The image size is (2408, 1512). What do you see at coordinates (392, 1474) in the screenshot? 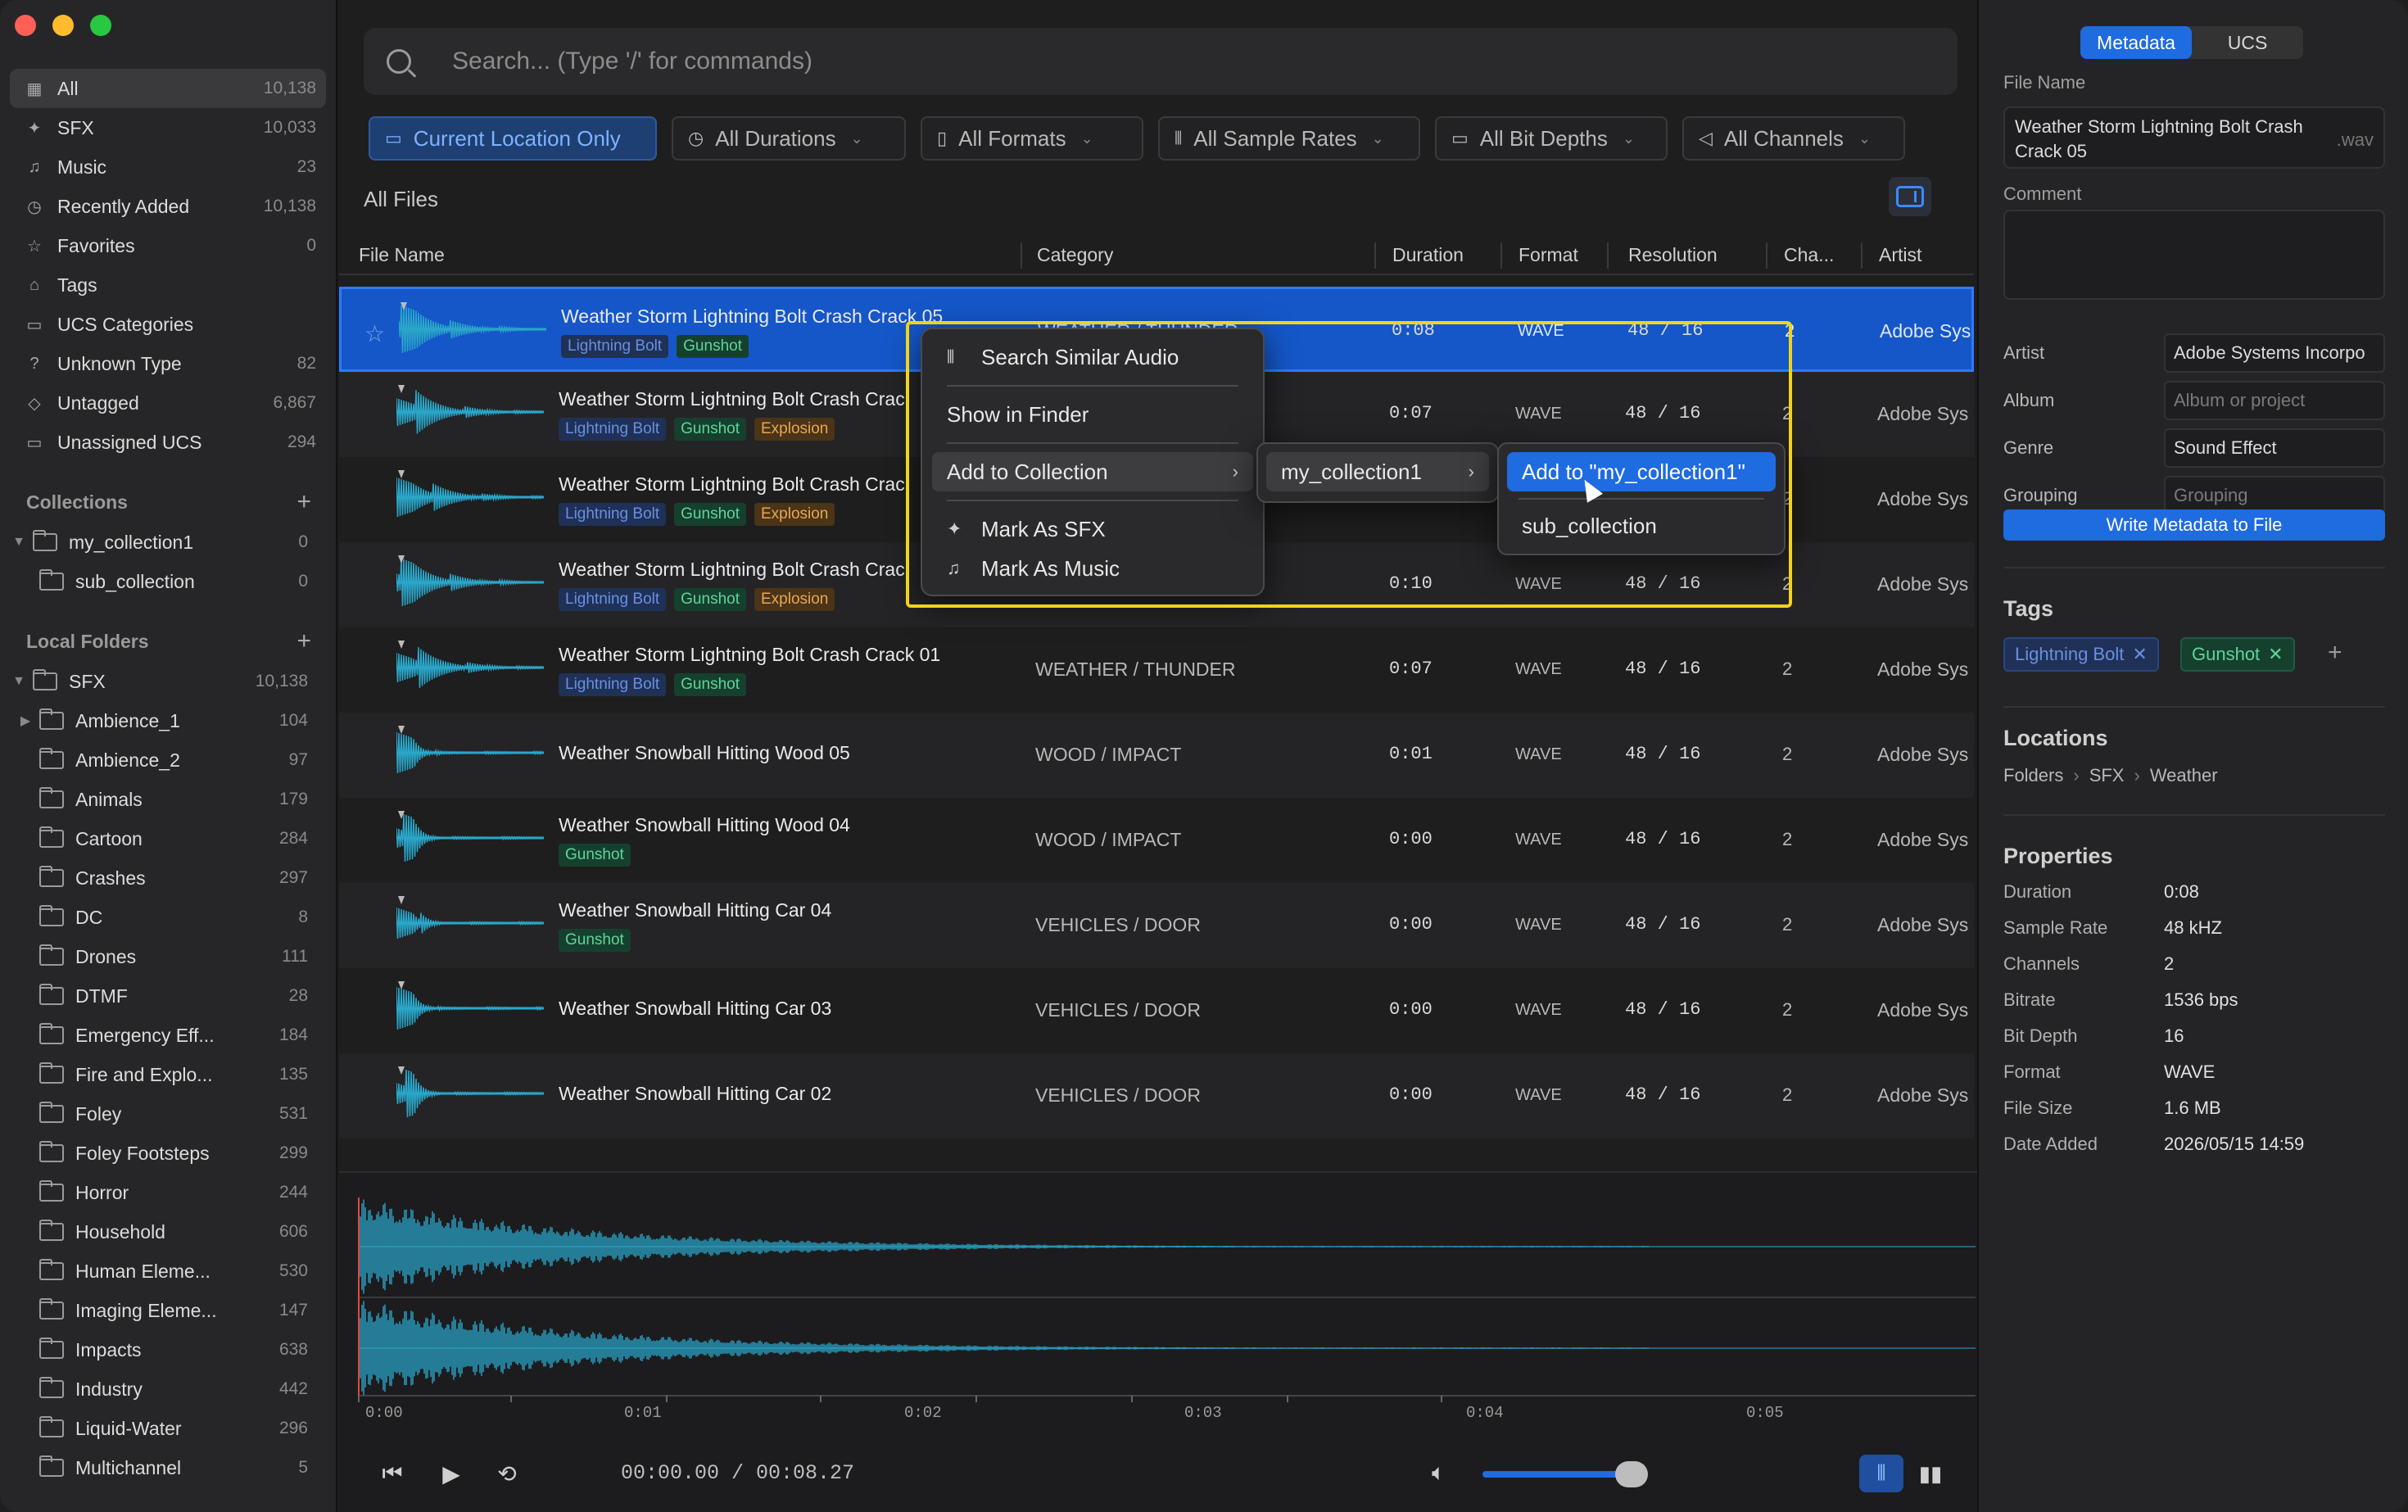
I see `skip-back-button: ⏮` at bounding box center [392, 1474].